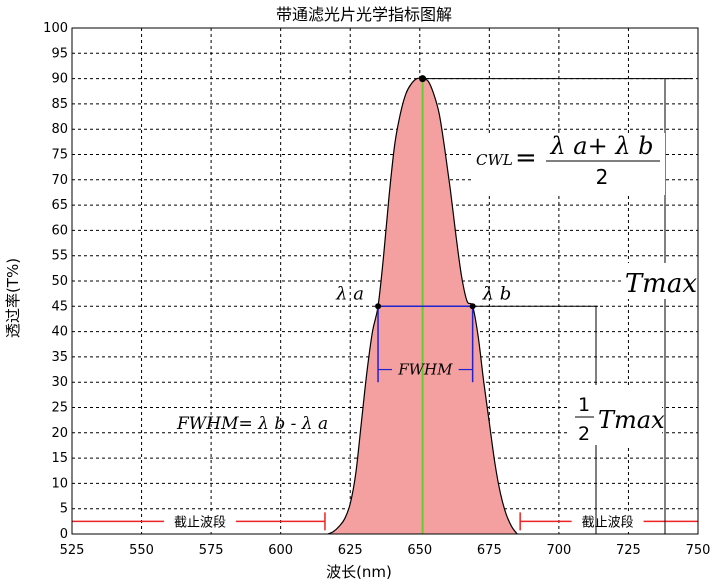  Describe the element at coordinates (526, 158) in the screenshot. I see `cwl-equals: =` at that location.